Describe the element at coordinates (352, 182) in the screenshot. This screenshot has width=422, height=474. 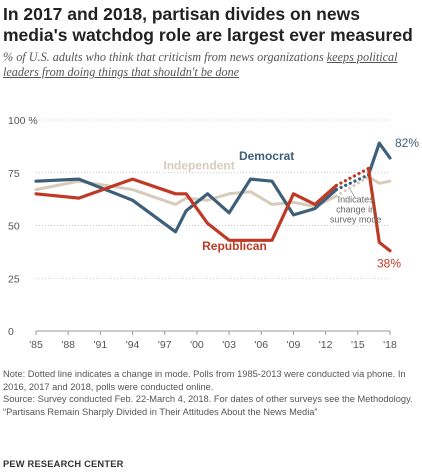
I see `democrat-mode-change-dotted` at that location.